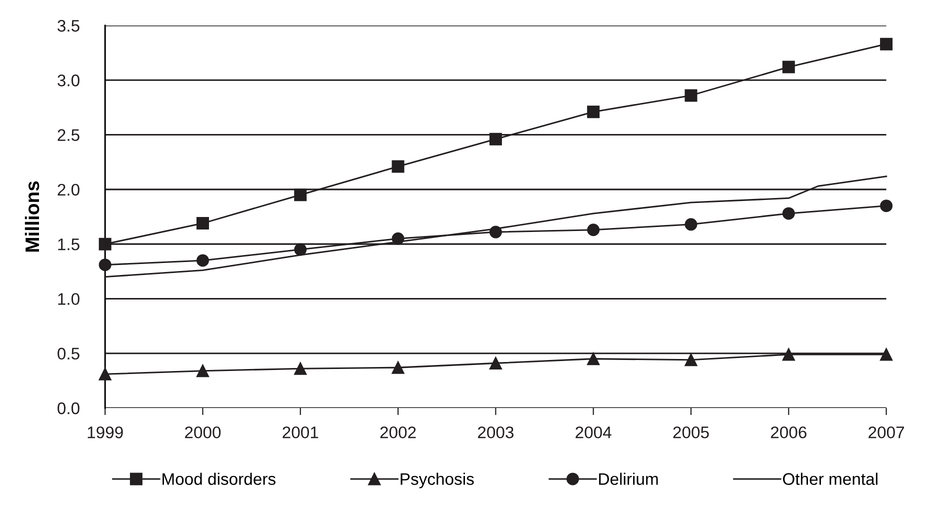 This screenshot has width=930, height=510. Describe the element at coordinates (437, 480) in the screenshot. I see `legend-label: Psychosis` at that location.